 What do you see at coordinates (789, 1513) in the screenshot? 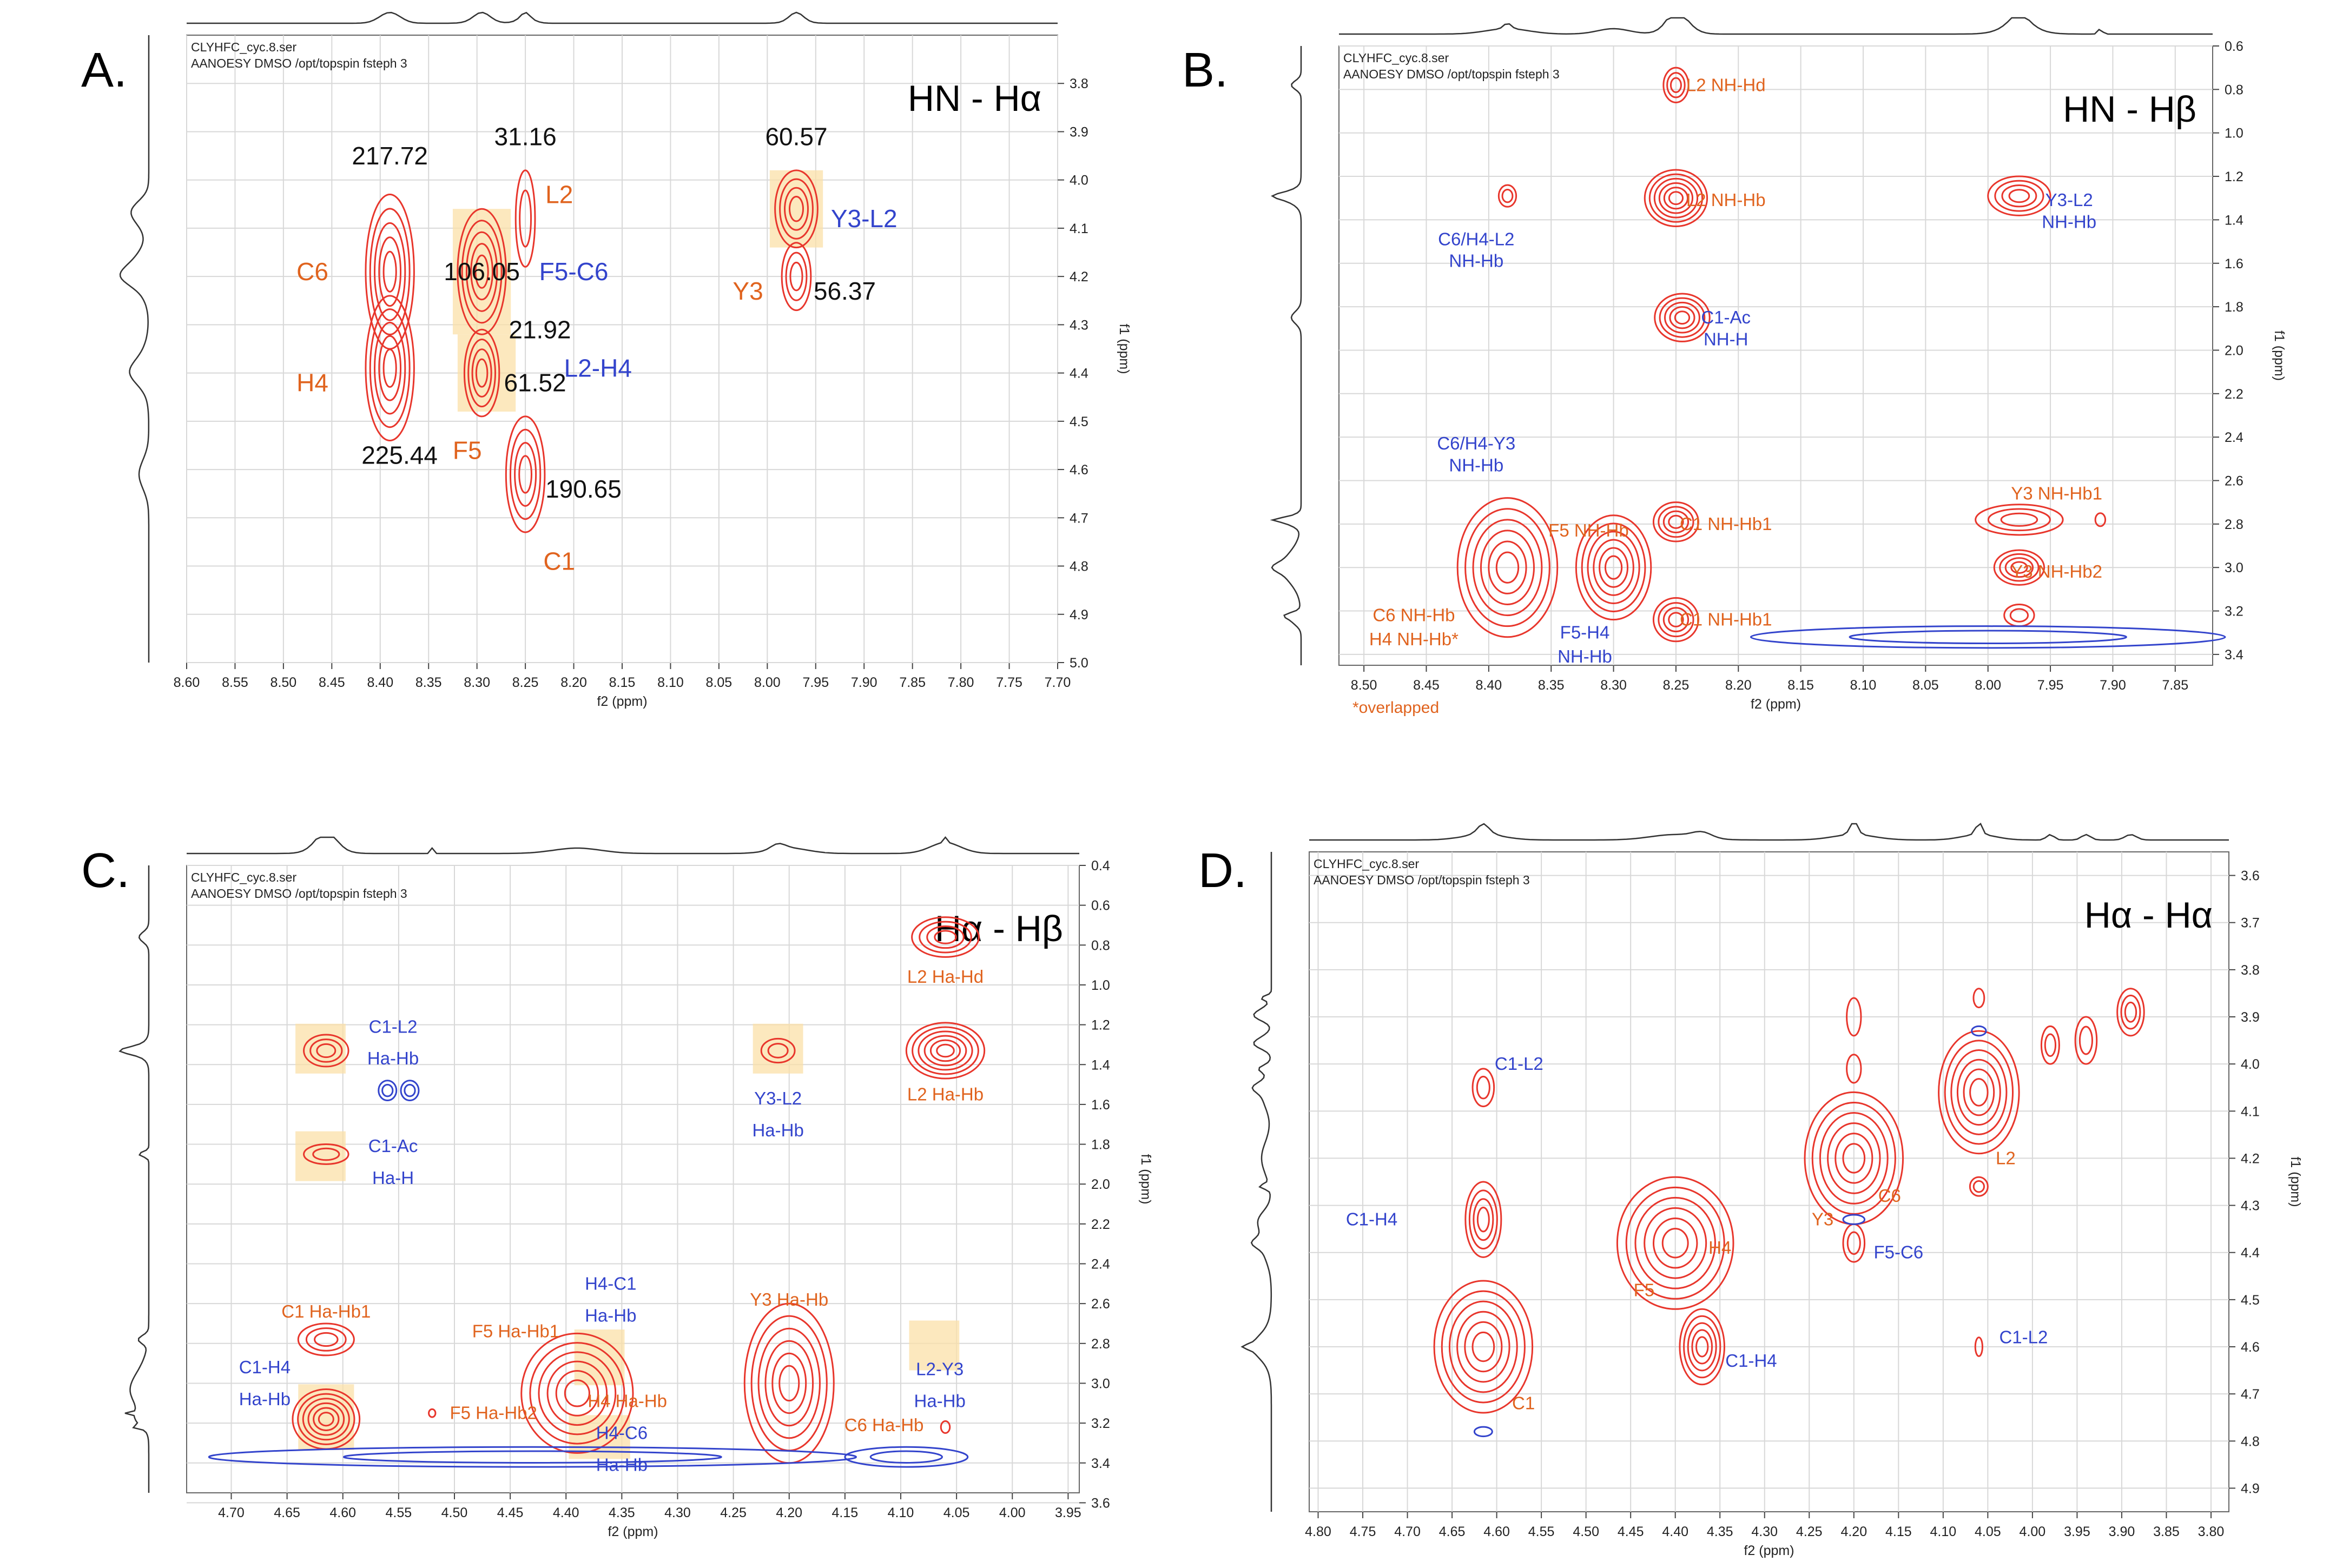
I see `x-tick-label: 4.20` at bounding box center [789, 1513].